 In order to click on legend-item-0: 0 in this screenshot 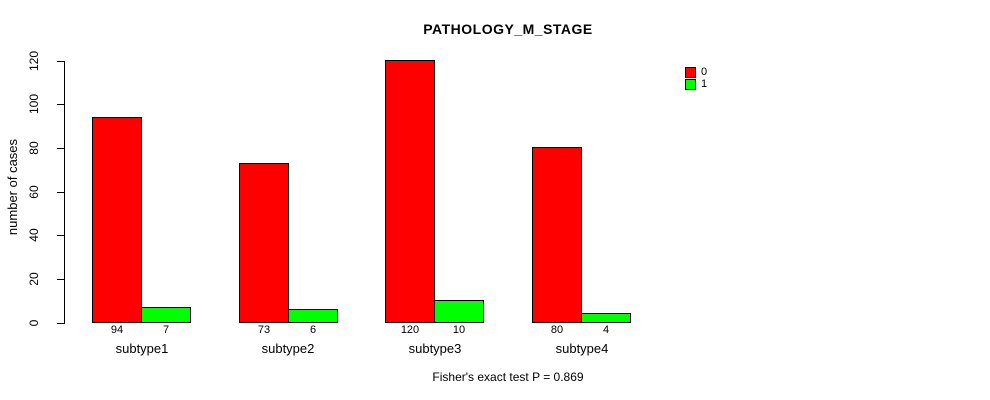, I will do `click(696, 72)`.